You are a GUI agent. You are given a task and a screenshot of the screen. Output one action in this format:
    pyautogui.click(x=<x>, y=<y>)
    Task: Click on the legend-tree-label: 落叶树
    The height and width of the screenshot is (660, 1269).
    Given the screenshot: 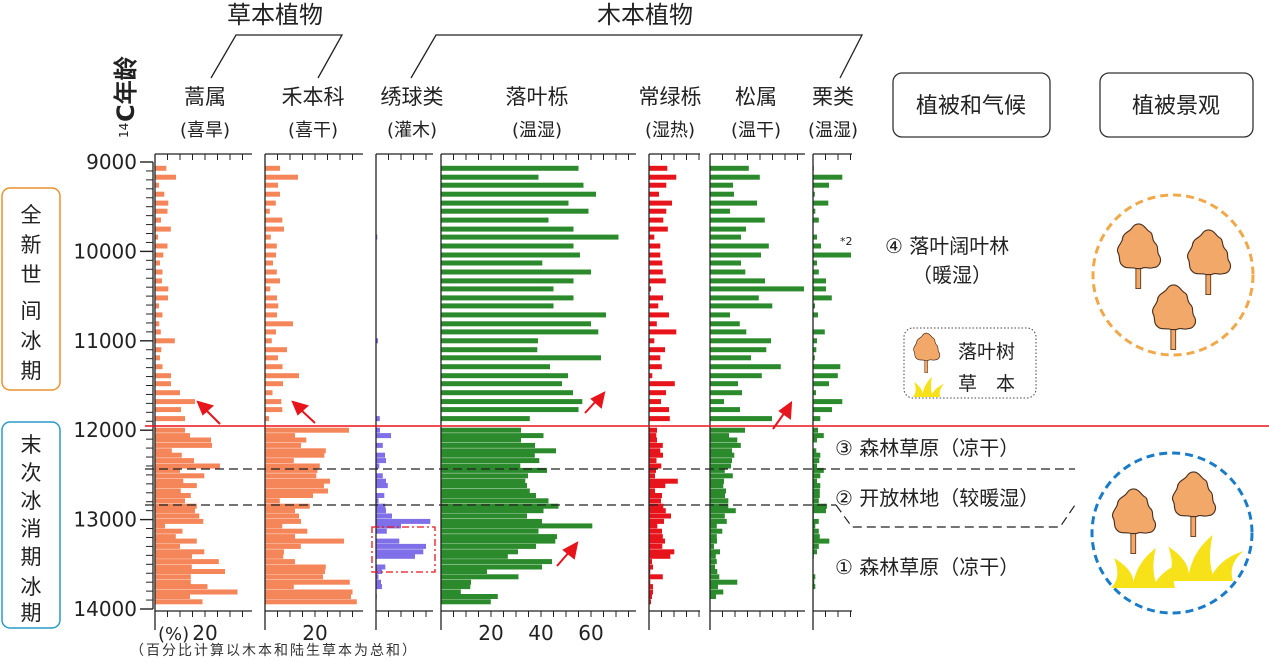 What is the action you would take?
    pyautogui.click(x=986, y=352)
    